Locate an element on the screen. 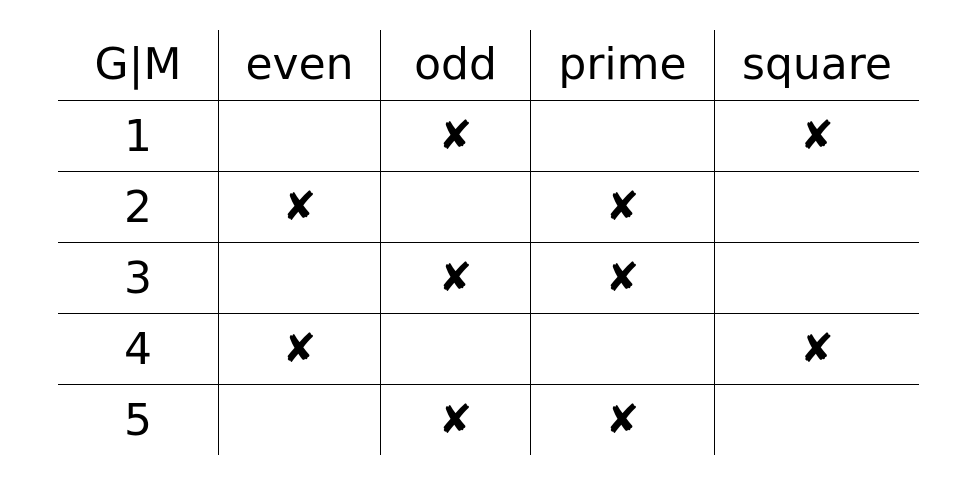  cell-1-square: ✘ is located at coordinates (816, 135).